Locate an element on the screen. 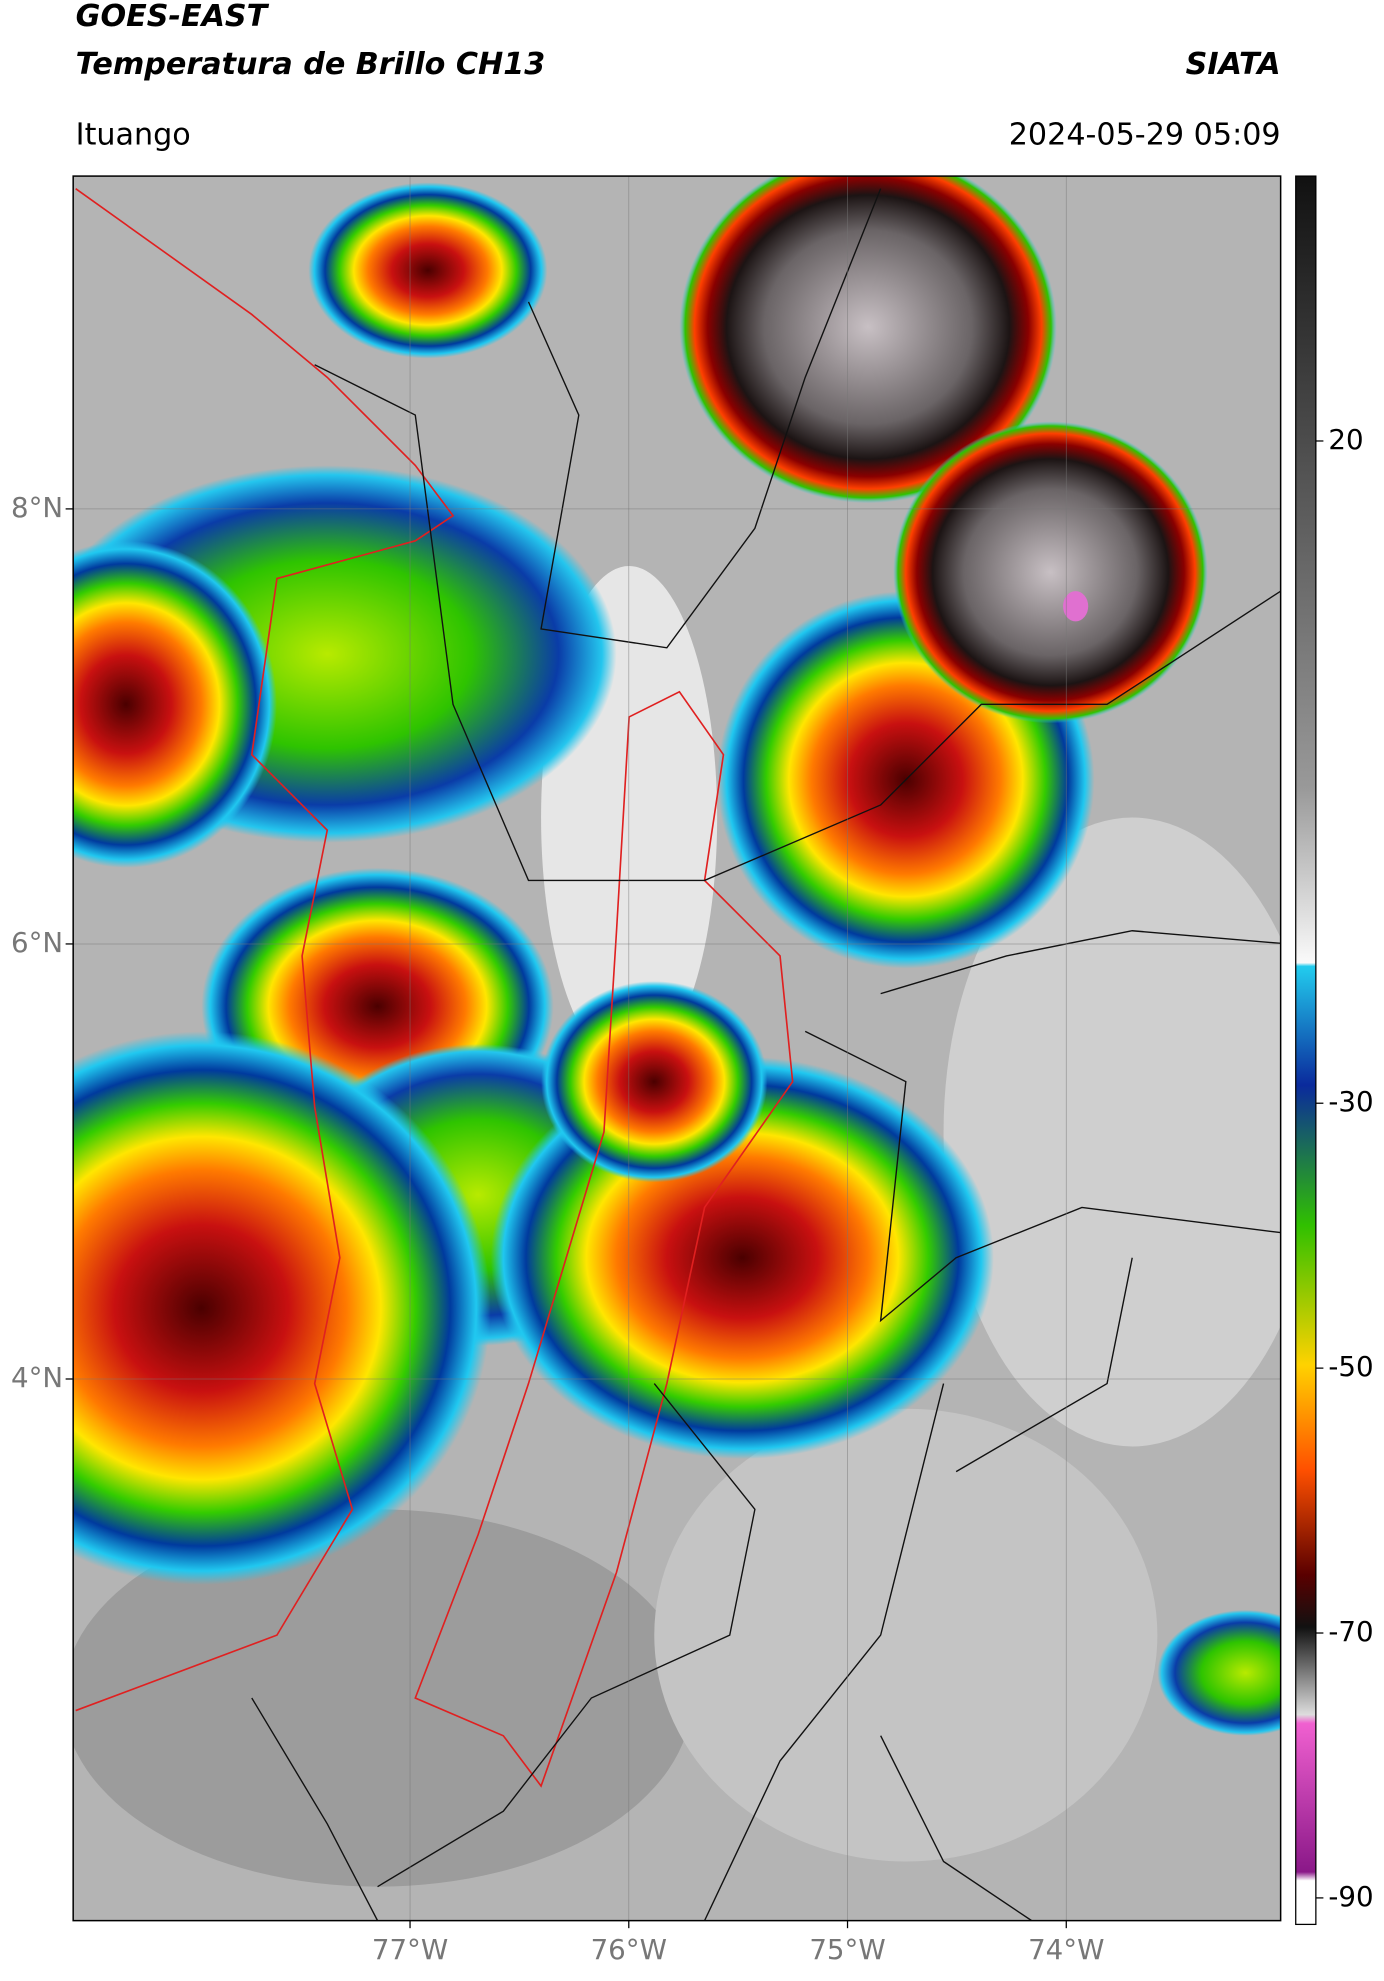 This screenshot has height=1981, width=1384. y-tick-label: 8°N is located at coordinates (37, 507).